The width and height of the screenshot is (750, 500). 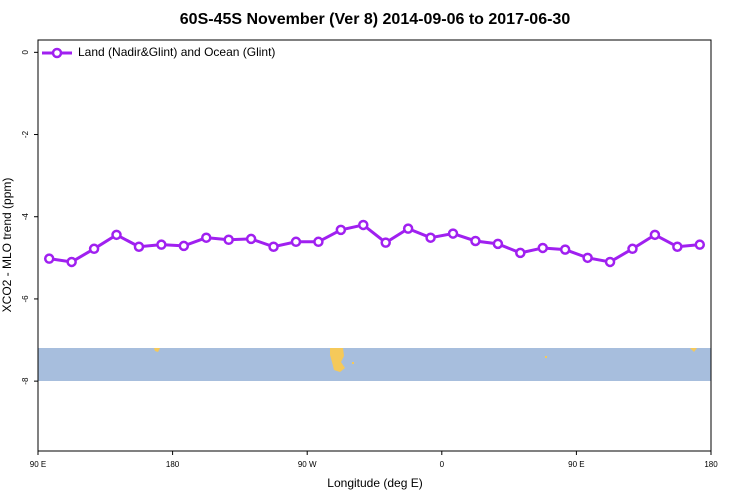 I want to click on x-tick-label: 90 W, so click(x=307, y=464).